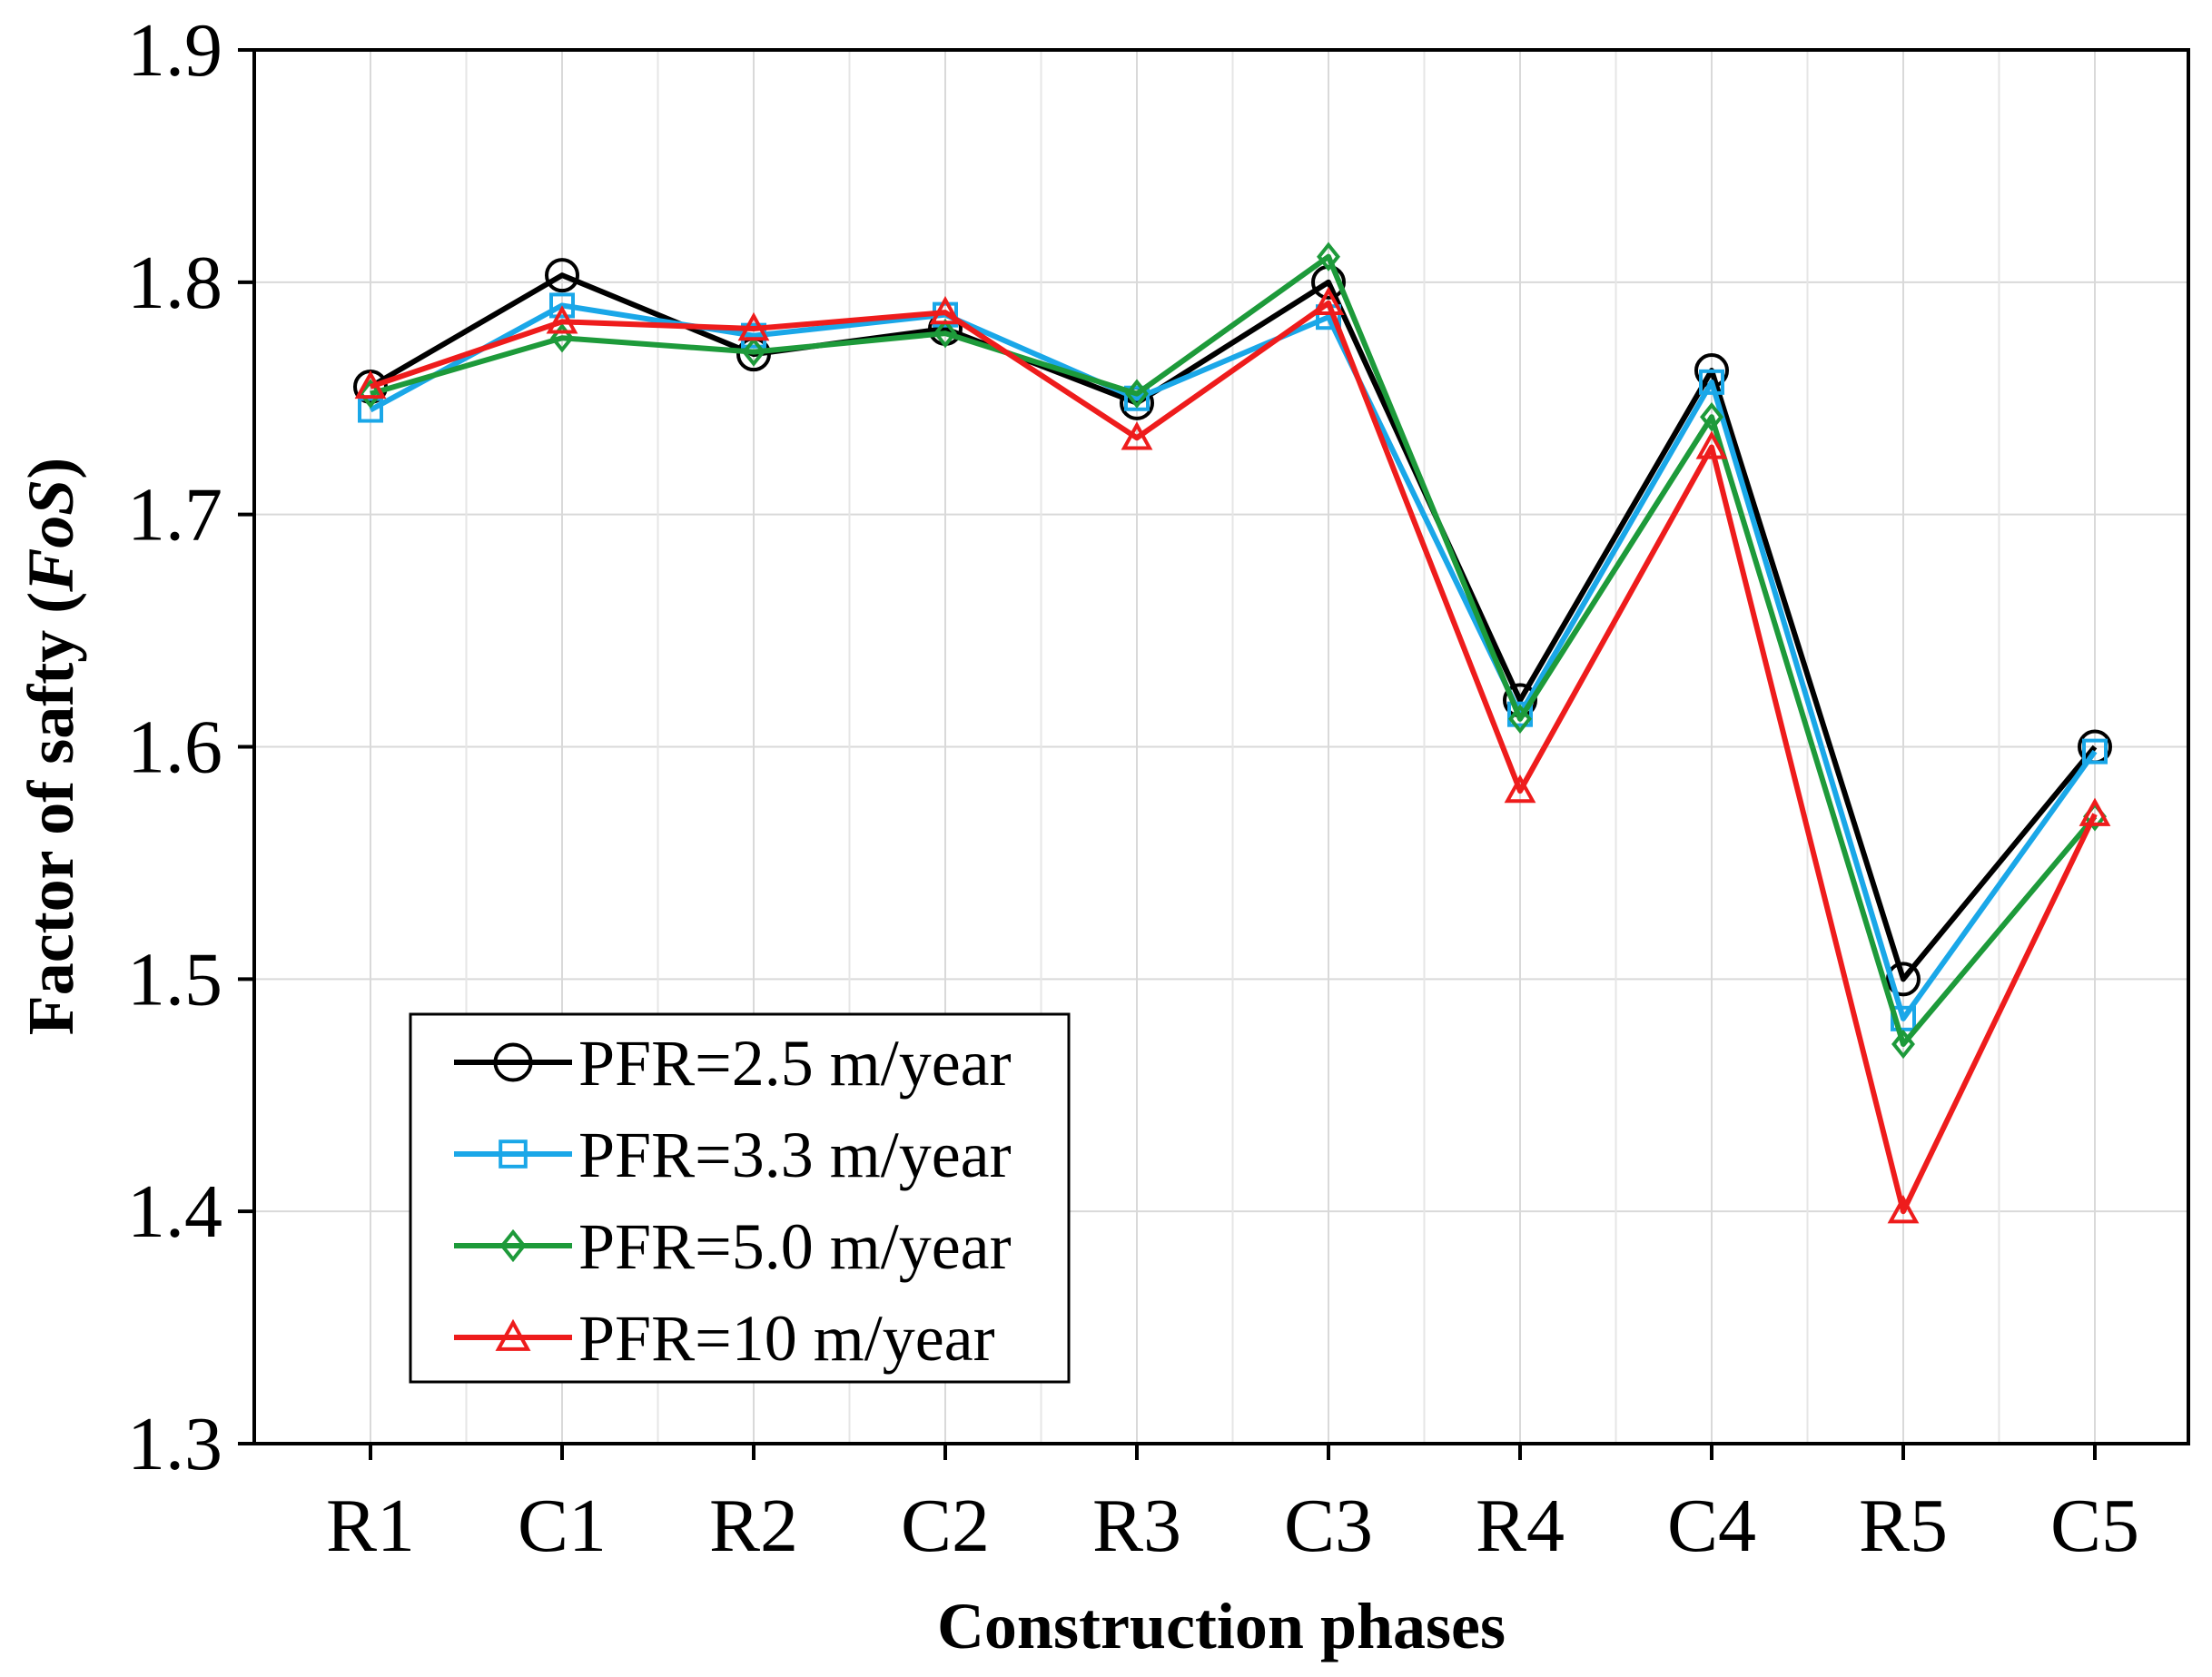 This screenshot has height=1677, width=2212. I want to click on legend-box, so click(740, 1198).